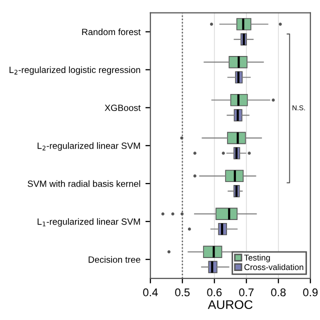 The width and height of the screenshot is (320, 320). Describe the element at coordinates (214, 292) in the screenshot. I see `x-tick-label: 0.6` at that location.